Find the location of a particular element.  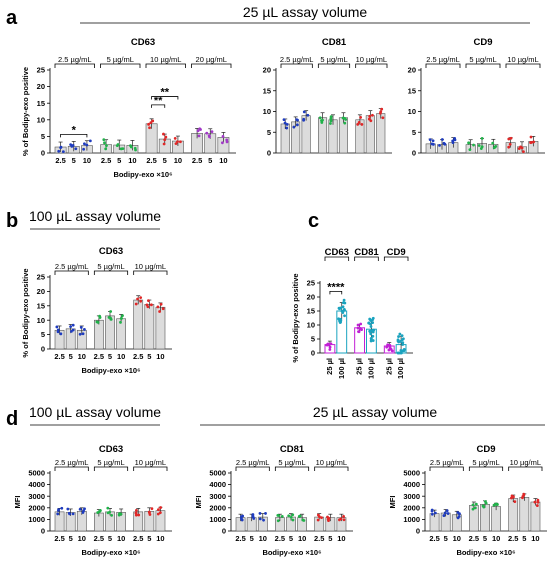

y-tick-label: 1000 is located at coordinates (217, 519).